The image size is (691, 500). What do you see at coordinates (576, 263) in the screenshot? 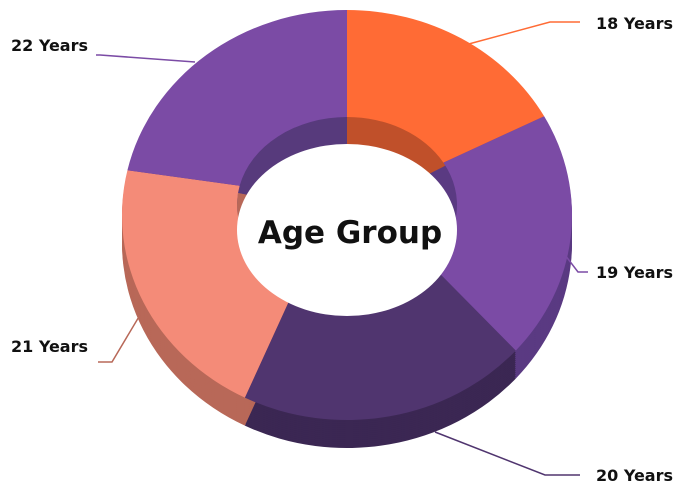
I see `leader-line-19-years` at bounding box center [576, 263].